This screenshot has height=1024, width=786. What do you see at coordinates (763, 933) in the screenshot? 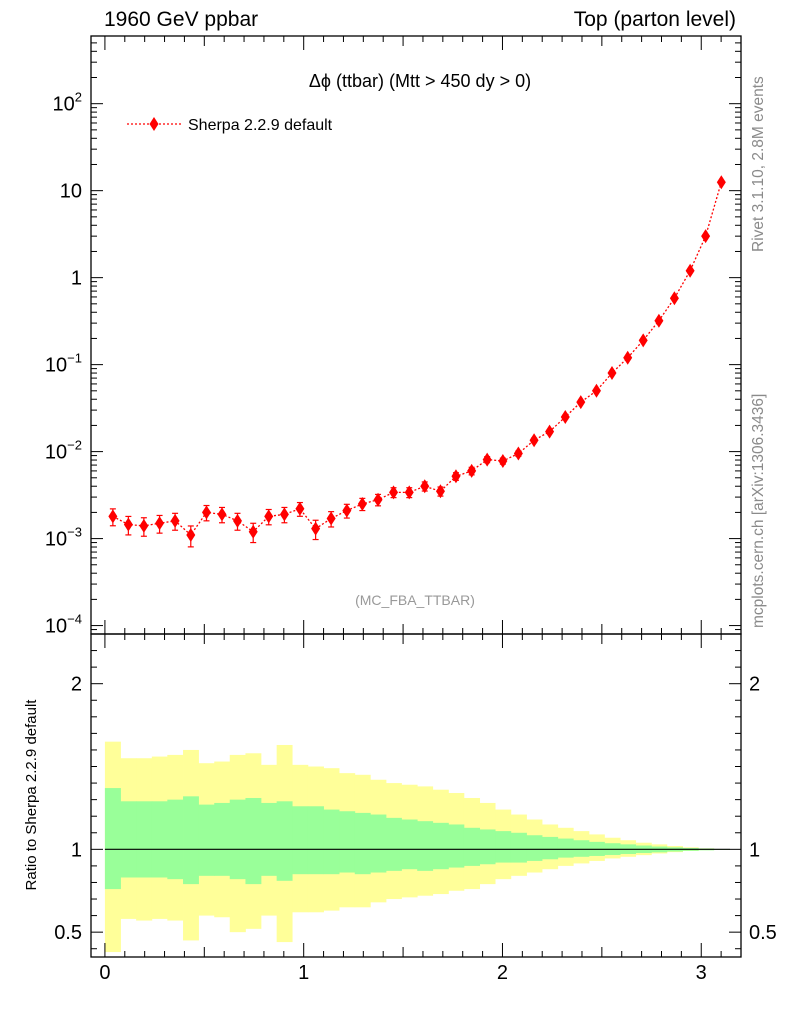
I see `ratio-y-tick-label-right: 0.5` at bounding box center [763, 933].